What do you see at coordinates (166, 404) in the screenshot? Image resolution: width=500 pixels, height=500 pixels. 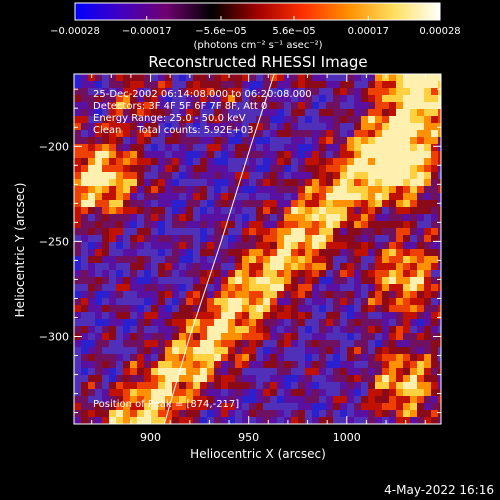 I see `peak-position-label: Position of Peak = [874,-217]` at bounding box center [166, 404].